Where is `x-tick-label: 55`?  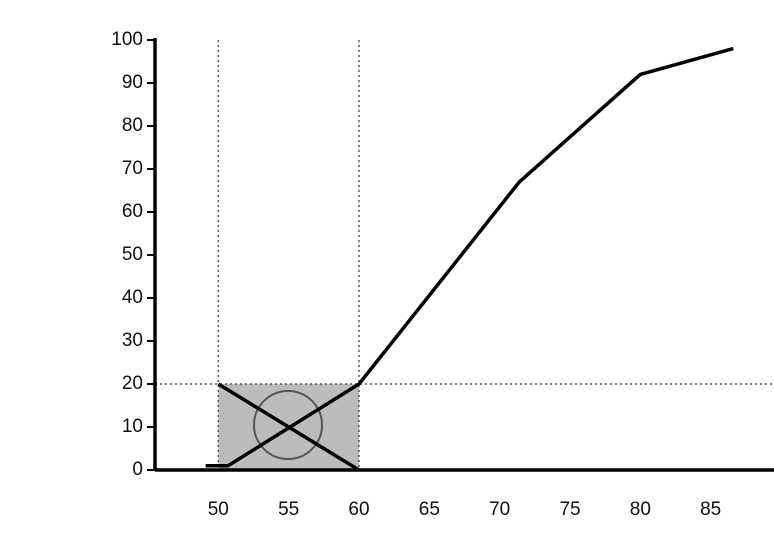
x-tick-label: 55 is located at coordinates (288, 509).